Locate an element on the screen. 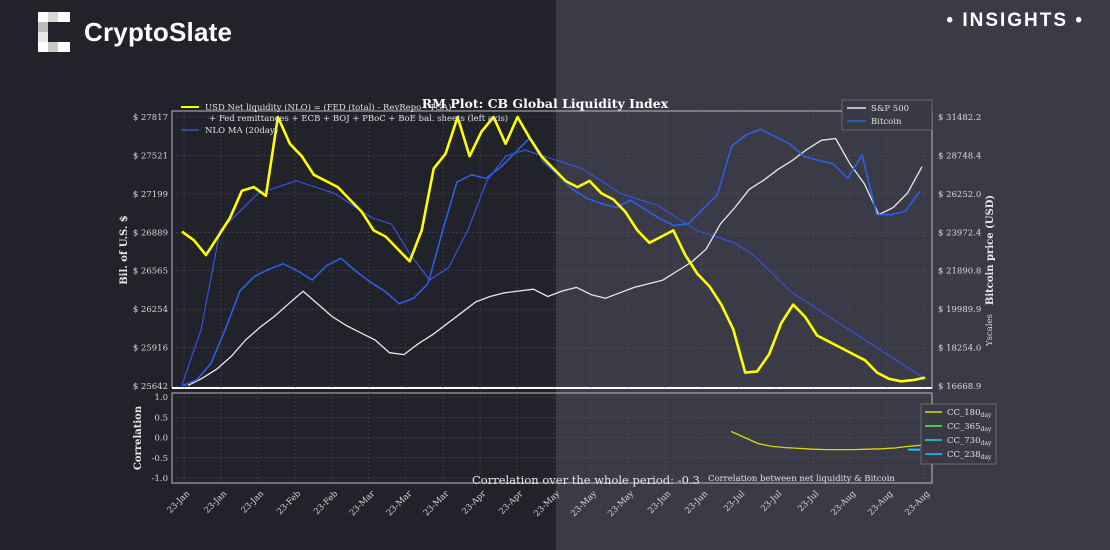 The image size is (1110, 550). right-axis-tick-label: $ 19989.9 is located at coordinates (959, 310).